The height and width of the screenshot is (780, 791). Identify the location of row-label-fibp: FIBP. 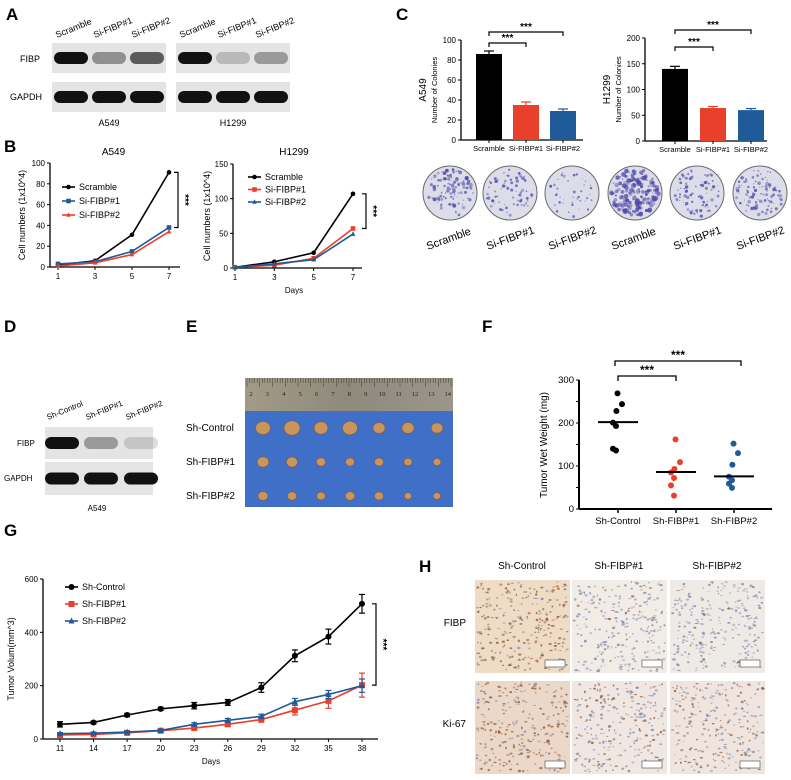
(26, 443).